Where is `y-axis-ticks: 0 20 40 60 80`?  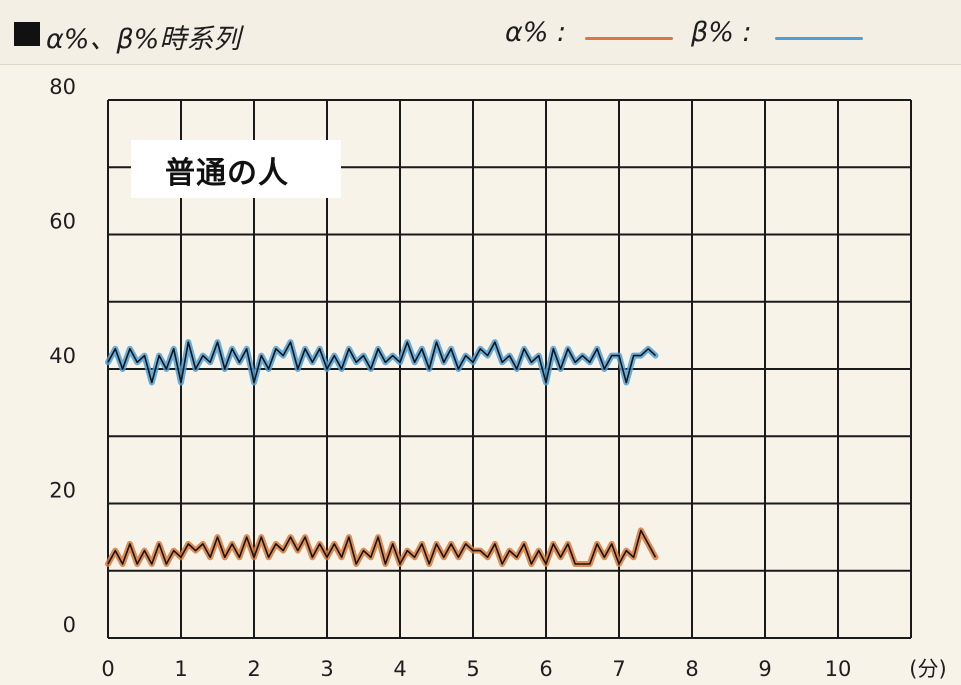
y-axis-ticks: 0 20 40 60 80 is located at coordinates (62, 356).